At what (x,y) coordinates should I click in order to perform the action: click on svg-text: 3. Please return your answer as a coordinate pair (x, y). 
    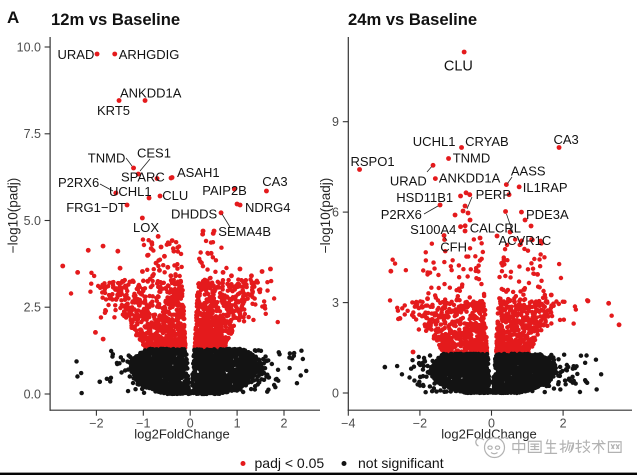
    Looking at the image, I should click on (335, 303).